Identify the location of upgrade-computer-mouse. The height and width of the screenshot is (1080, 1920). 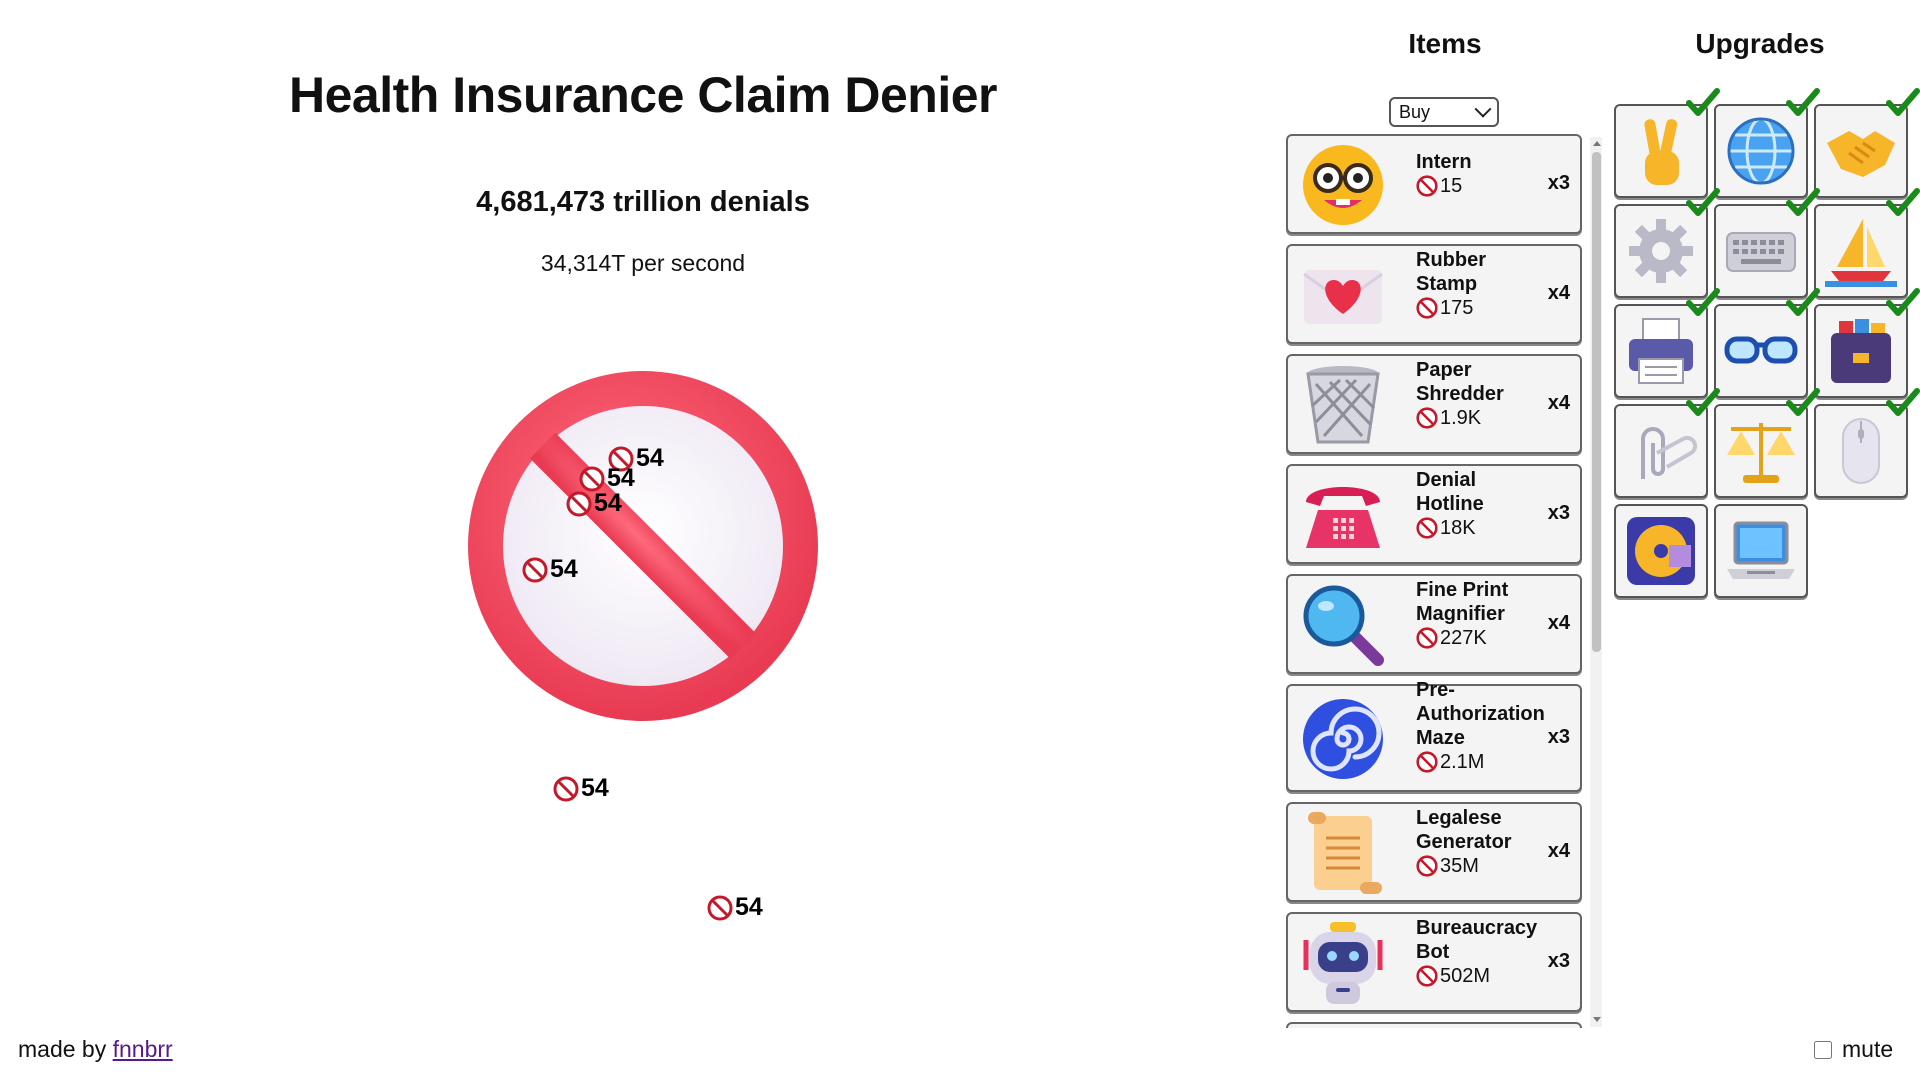
(1867, 443).